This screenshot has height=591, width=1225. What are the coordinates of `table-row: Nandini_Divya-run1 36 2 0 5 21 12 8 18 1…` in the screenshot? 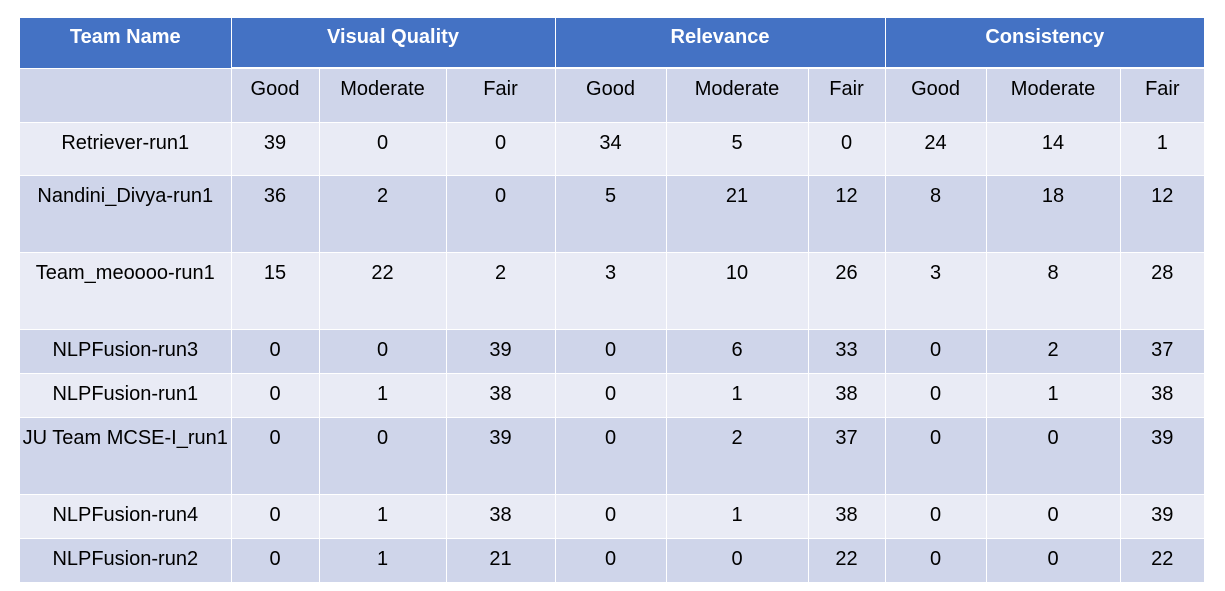 It's located at (612, 214).